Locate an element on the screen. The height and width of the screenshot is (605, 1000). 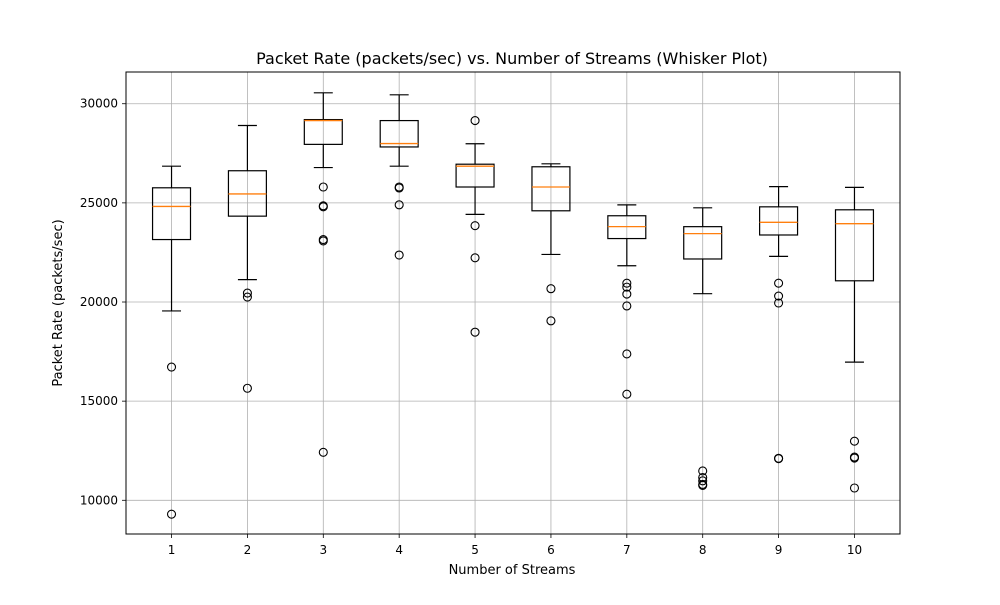
x-tick-label: 1 is located at coordinates (172, 550).